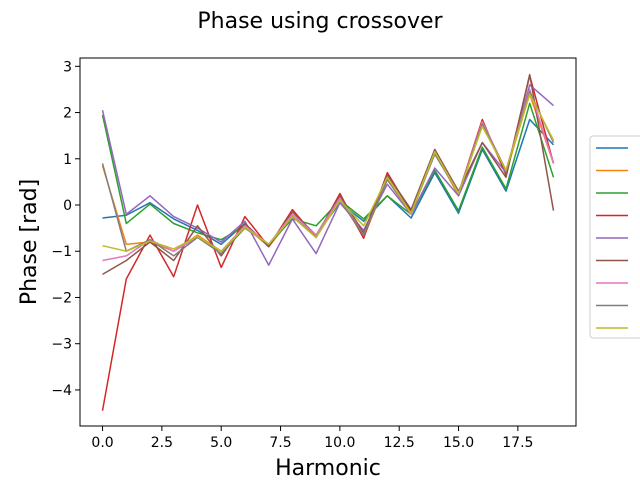  What do you see at coordinates (162, 443) in the screenshot?
I see `x-tick-label: 2.5` at bounding box center [162, 443].